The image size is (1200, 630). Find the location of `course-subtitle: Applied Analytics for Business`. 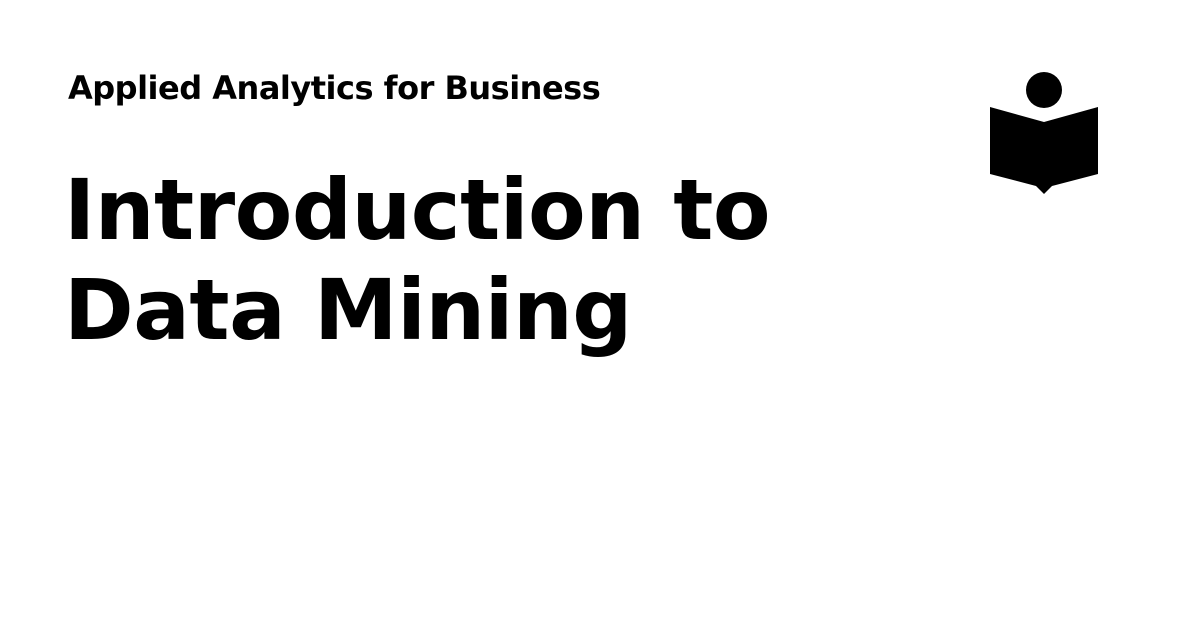

course-subtitle: Applied Analytics for Business is located at coordinates (334, 88).